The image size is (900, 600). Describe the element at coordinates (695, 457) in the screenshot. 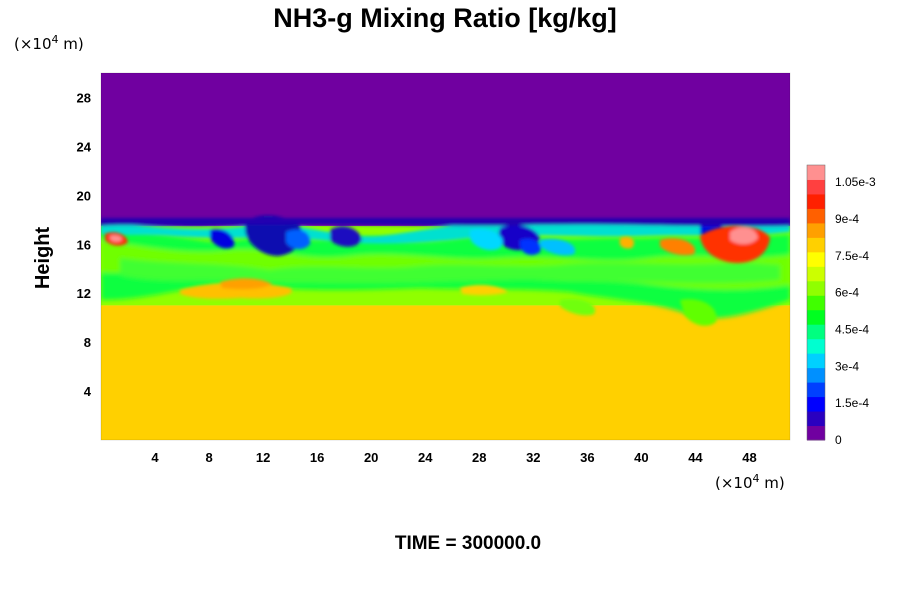

I see `x-tick-label: 44` at that location.